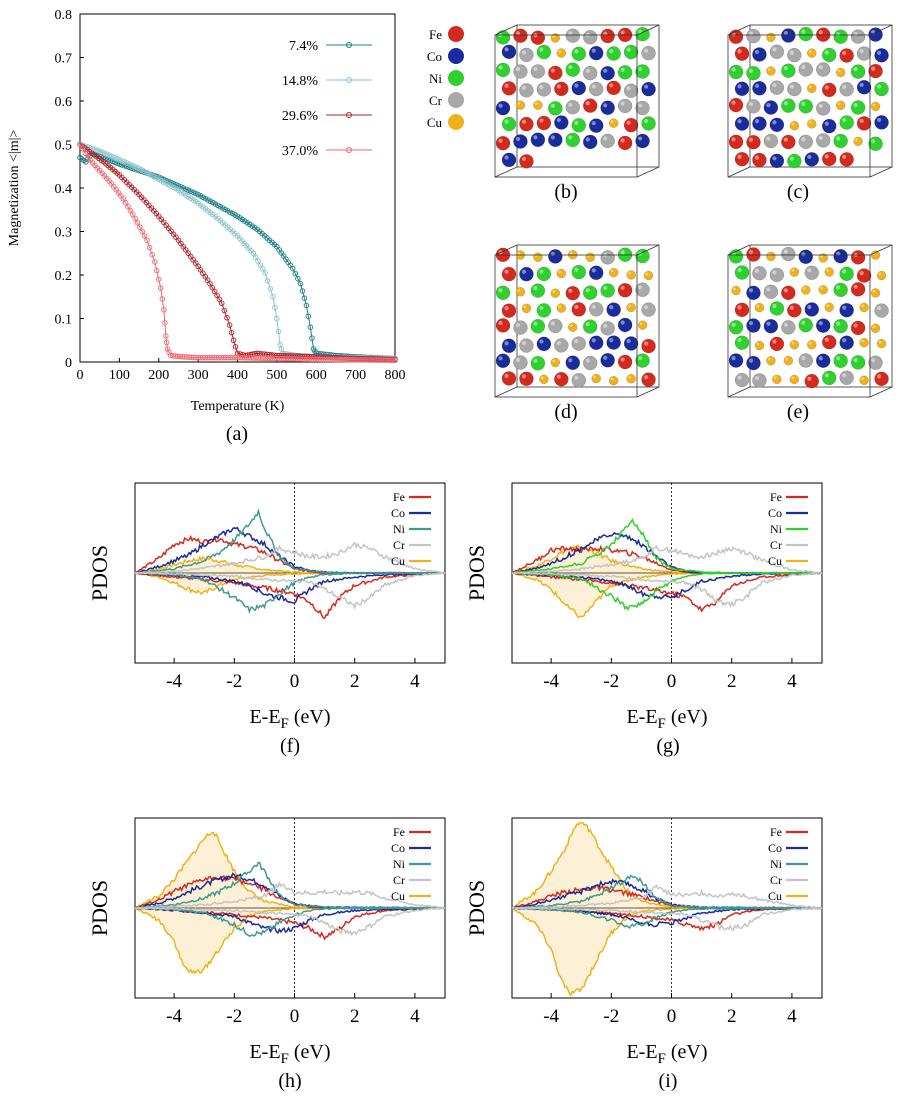 The image size is (900, 1111). Describe the element at coordinates (304, 46) in the screenshot. I see `legend-label: 7.4%` at that location.